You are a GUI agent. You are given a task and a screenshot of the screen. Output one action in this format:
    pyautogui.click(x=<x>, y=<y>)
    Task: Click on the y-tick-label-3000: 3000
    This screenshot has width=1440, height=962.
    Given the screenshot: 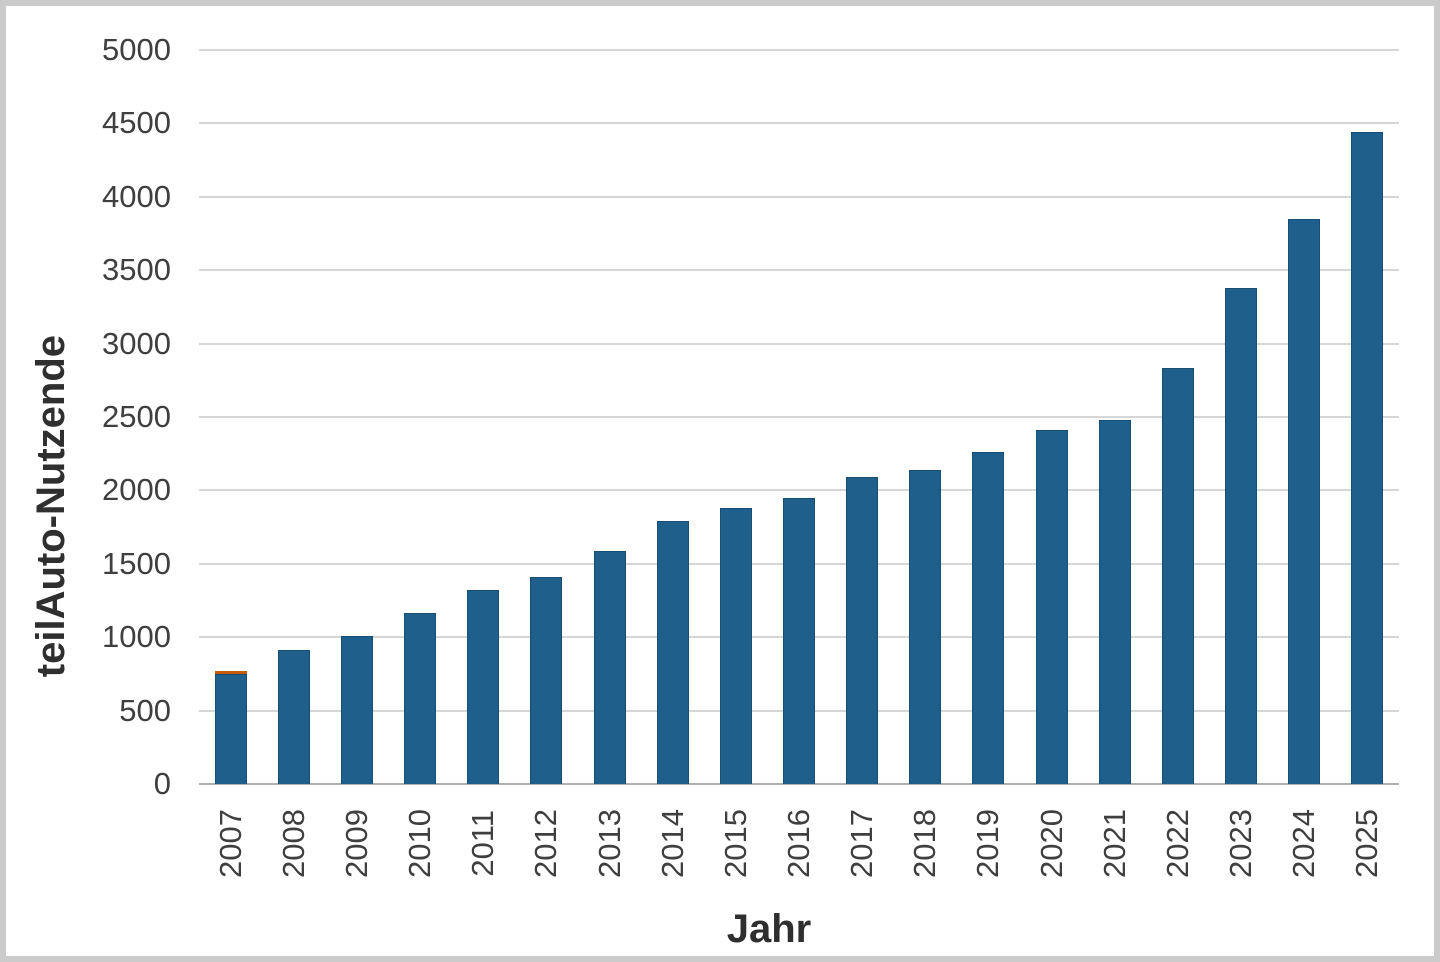 What is the action you would take?
    pyautogui.click(x=136, y=343)
    